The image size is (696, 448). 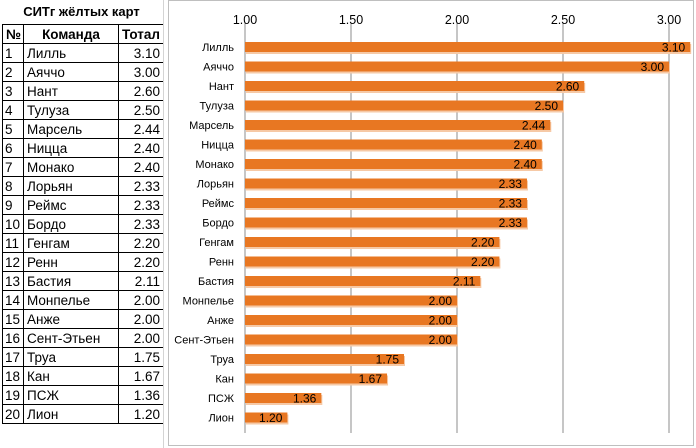 What do you see at coordinates (305, 399) in the screenshot?
I see `data-label: 1.36` at bounding box center [305, 399].